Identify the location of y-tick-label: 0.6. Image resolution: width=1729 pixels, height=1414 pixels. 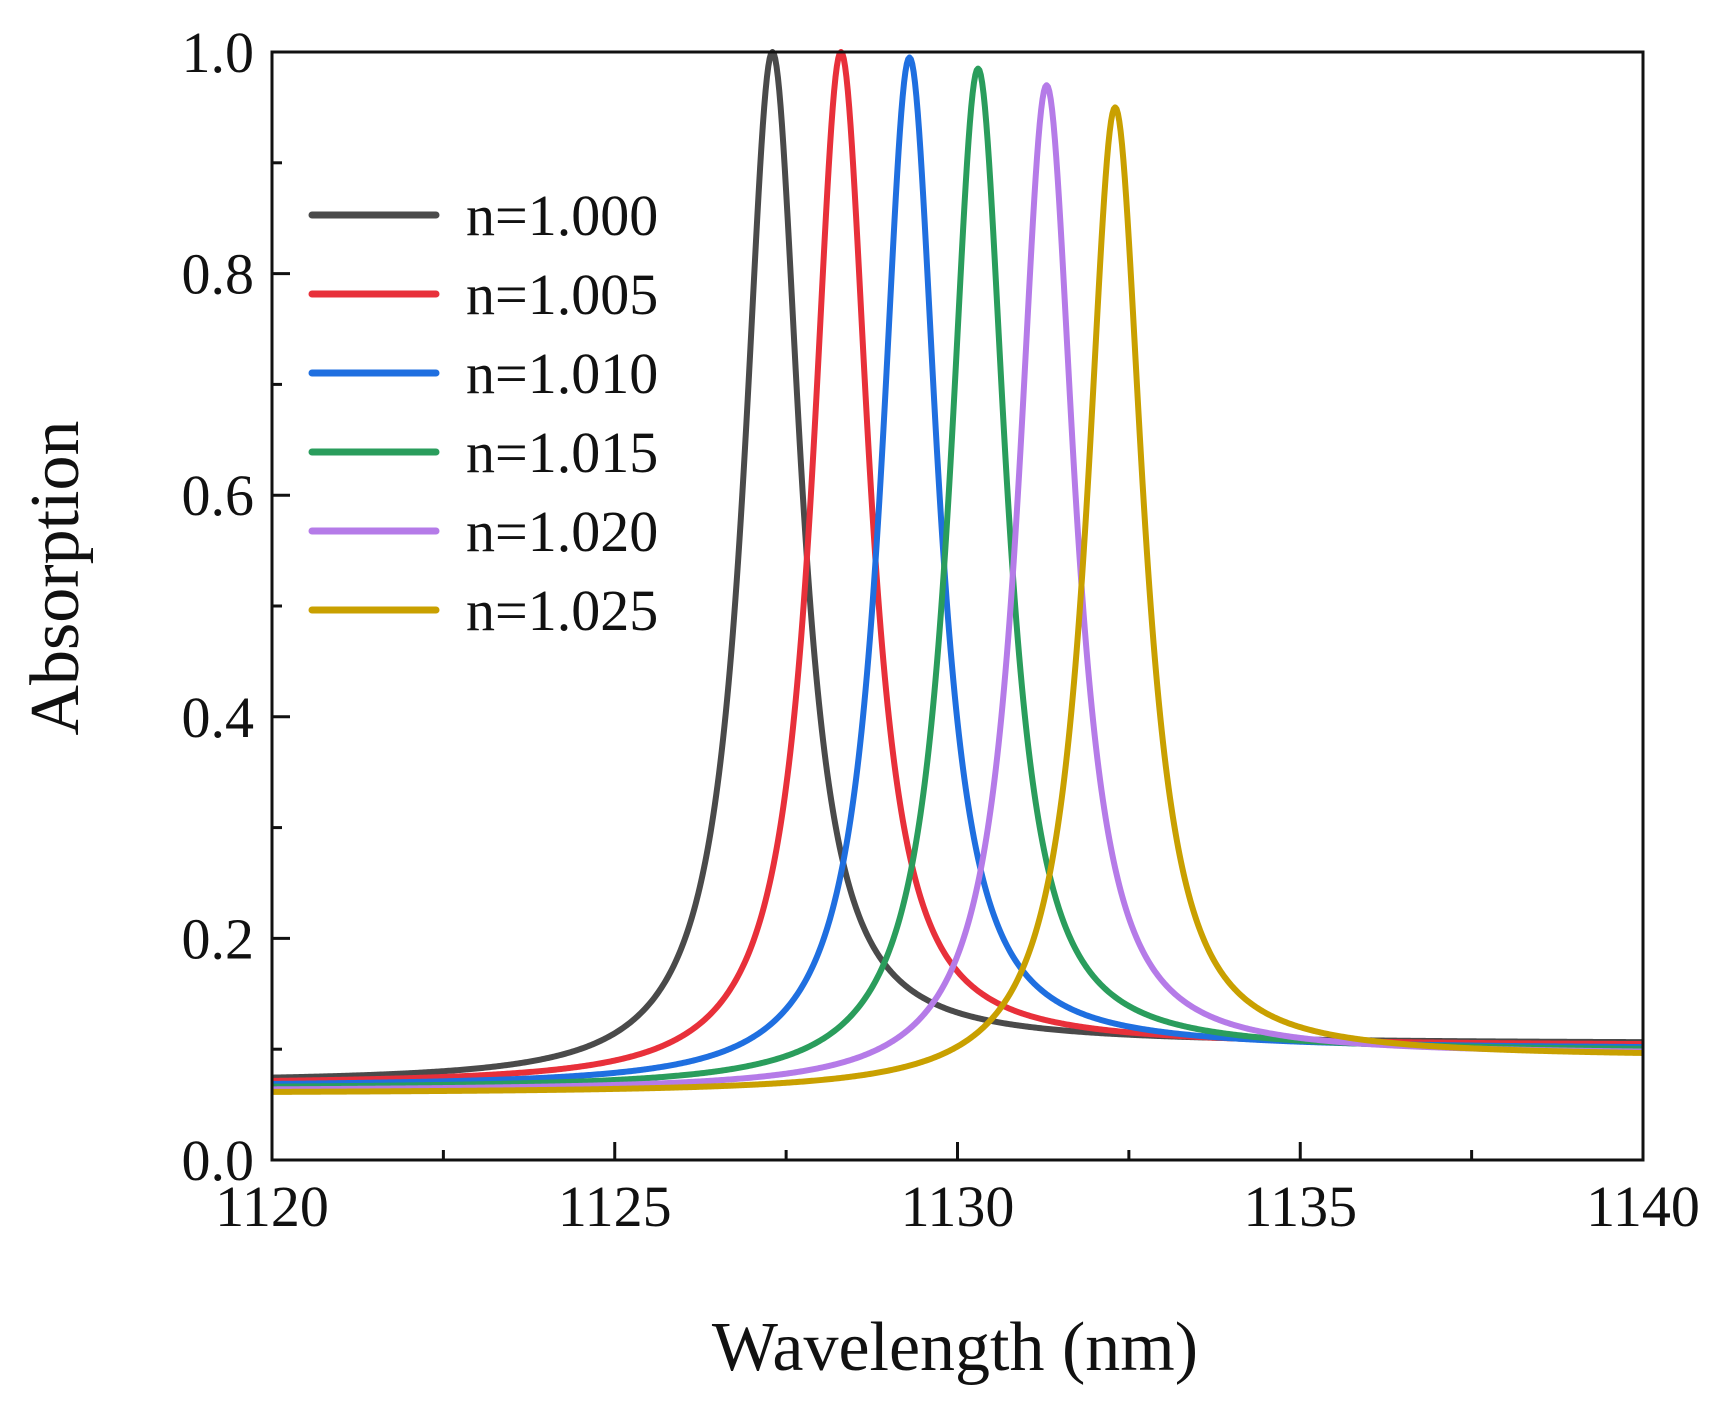
(218, 495).